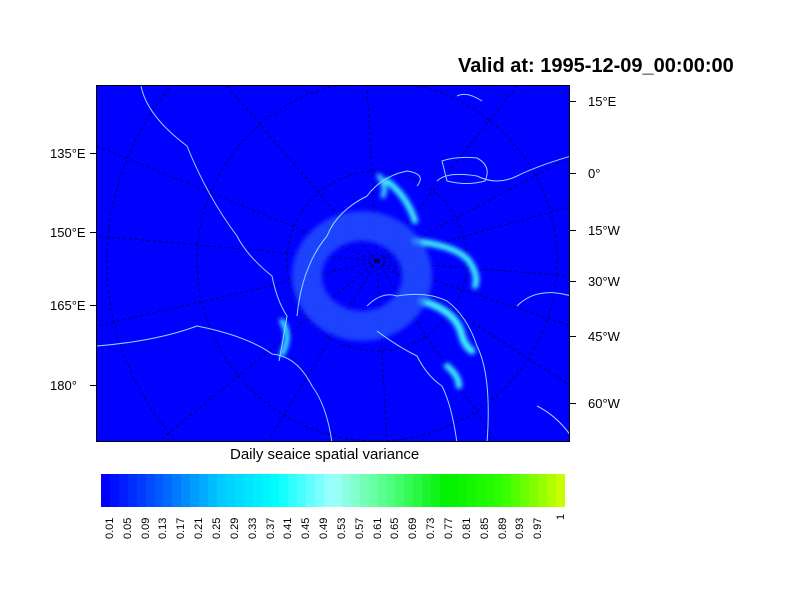  What do you see at coordinates (431, 528) in the screenshot?
I see `colorbar-label: 0.73` at bounding box center [431, 528].